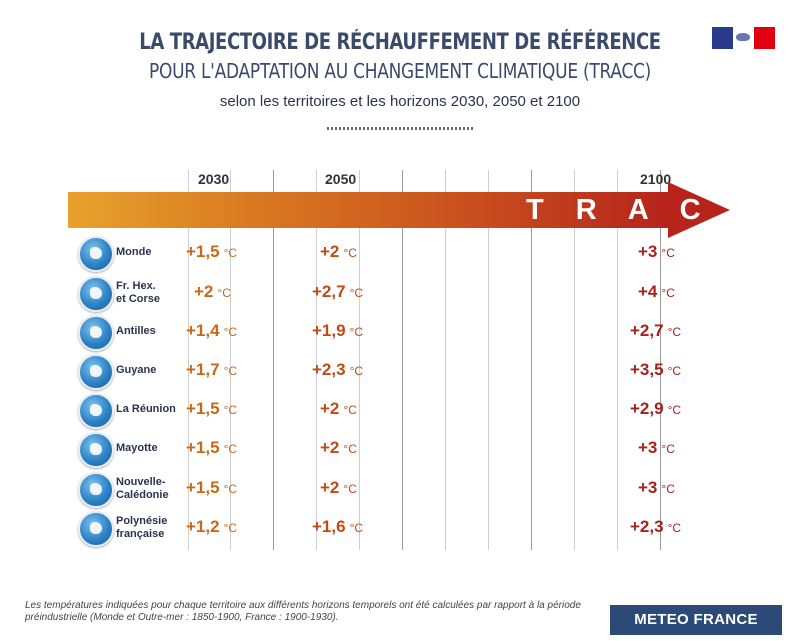 The width and height of the screenshot is (800, 641). Describe the element at coordinates (203, 369) in the screenshot. I see `warming-number: +1,7` at that location.